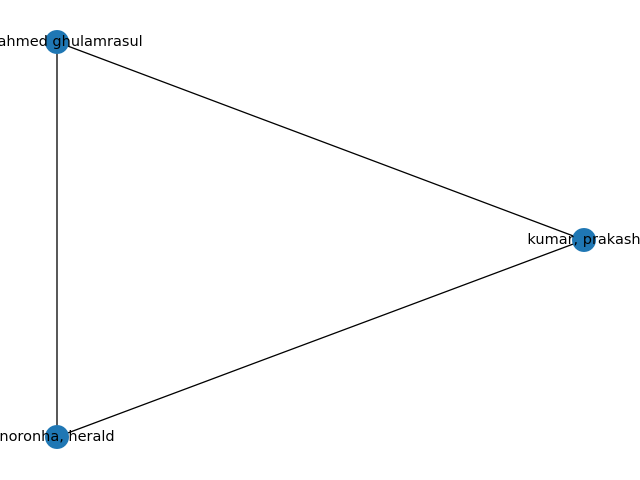 The height and width of the screenshot is (480, 640). I want to click on node-label: ali, ahmed ghulamrasul, so click(71, 42).